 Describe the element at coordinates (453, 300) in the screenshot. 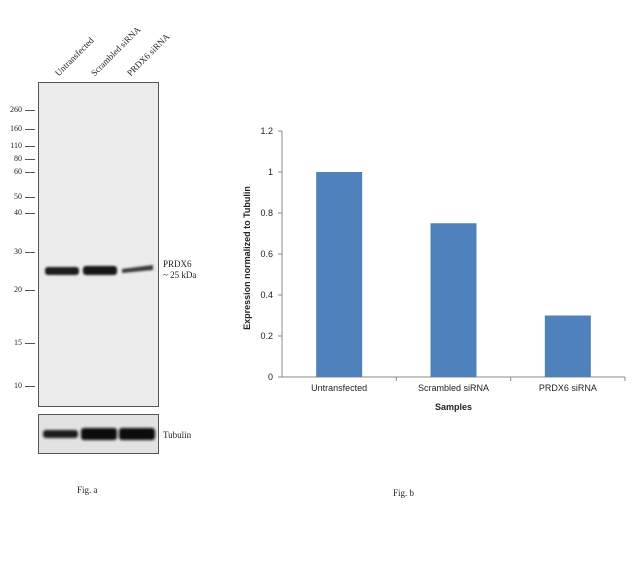

I see `bar-scrambled-sirna` at that location.